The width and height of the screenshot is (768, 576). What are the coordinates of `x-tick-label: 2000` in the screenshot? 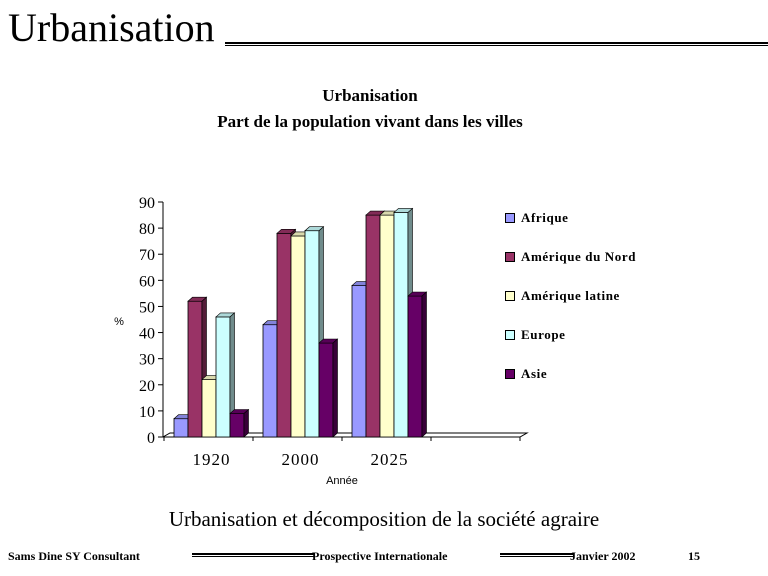 It's located at (301, 459).